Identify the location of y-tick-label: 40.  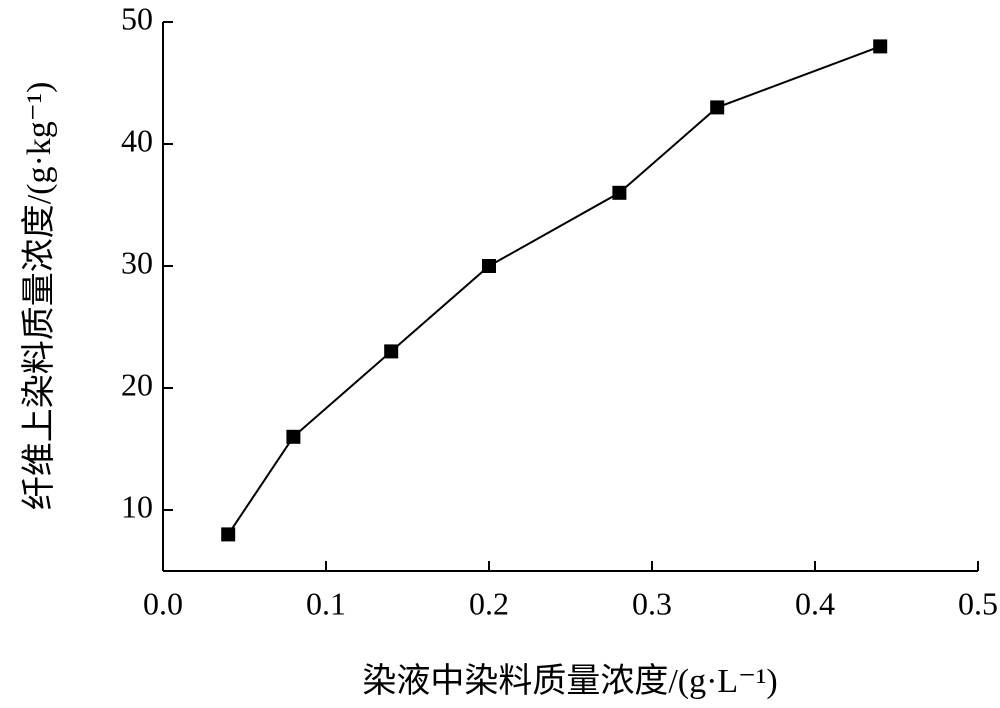
(137, 140).